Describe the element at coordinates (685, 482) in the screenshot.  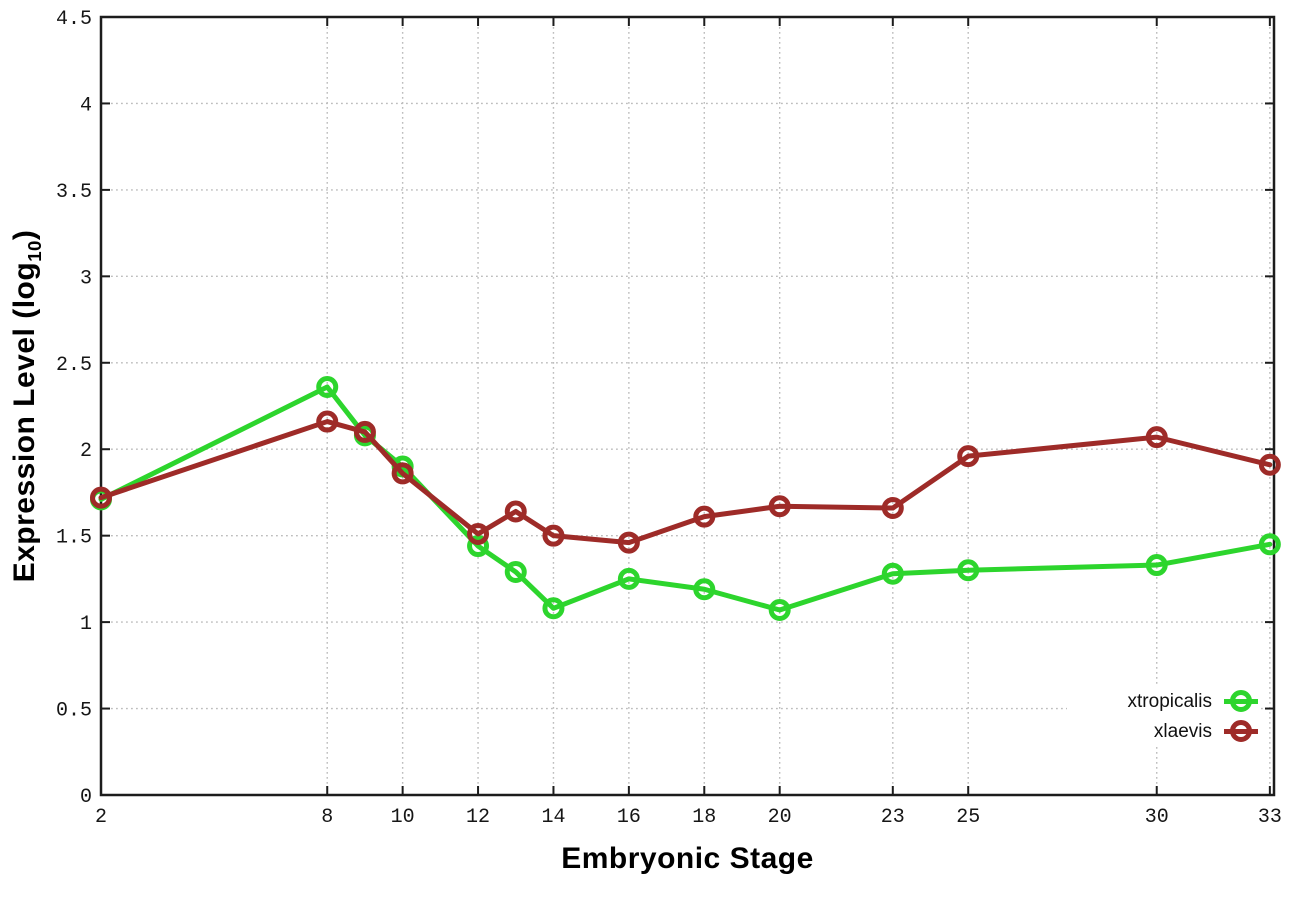
I see `series-line-xlaevis` at that location.